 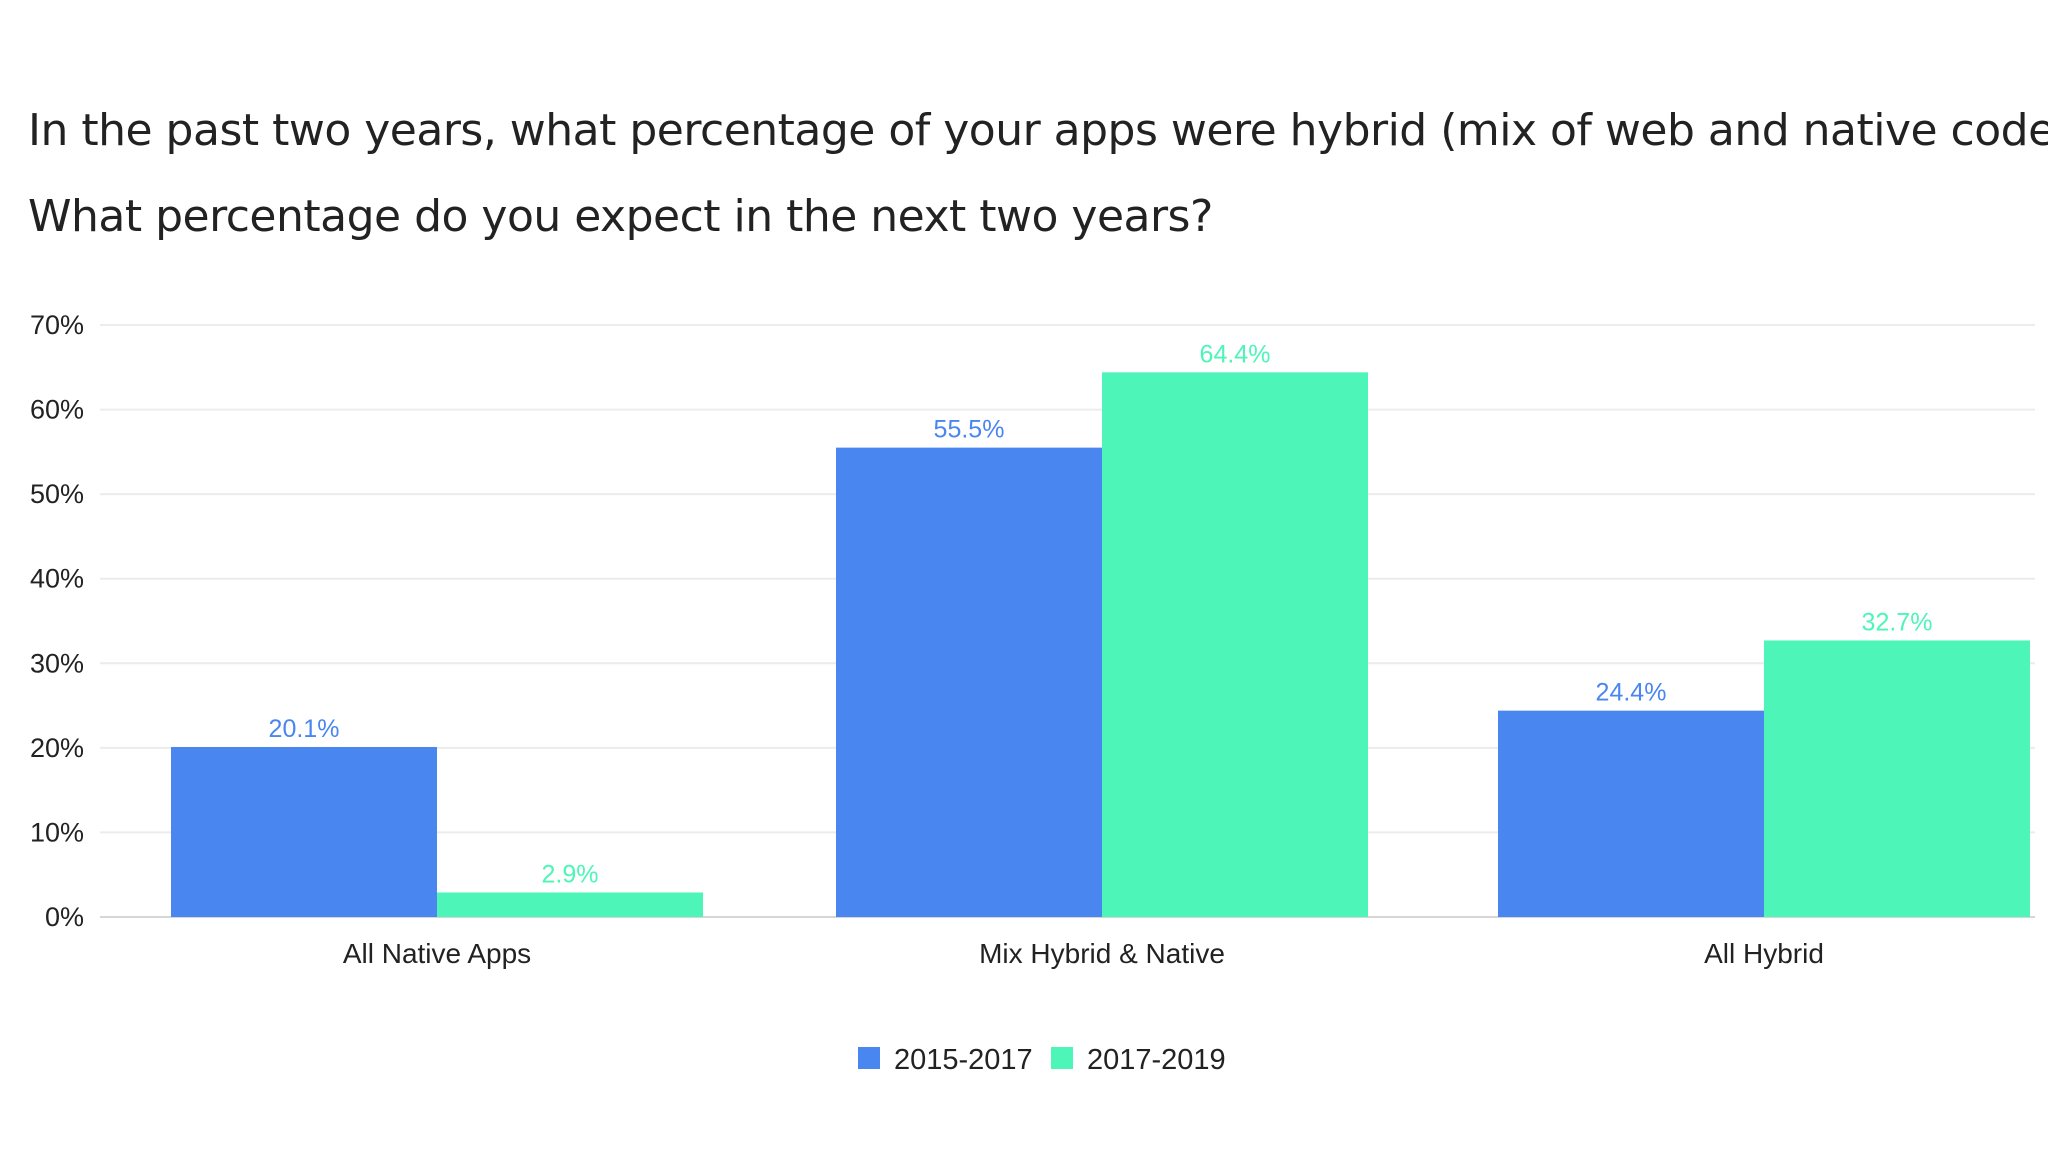 What do you see at coordinates (57, 621) in the screenshot?
I see `y-axis-ticks: 0% 10% 20% 30% 40% 50% 60% 70%` at bounding box center [57, 621].